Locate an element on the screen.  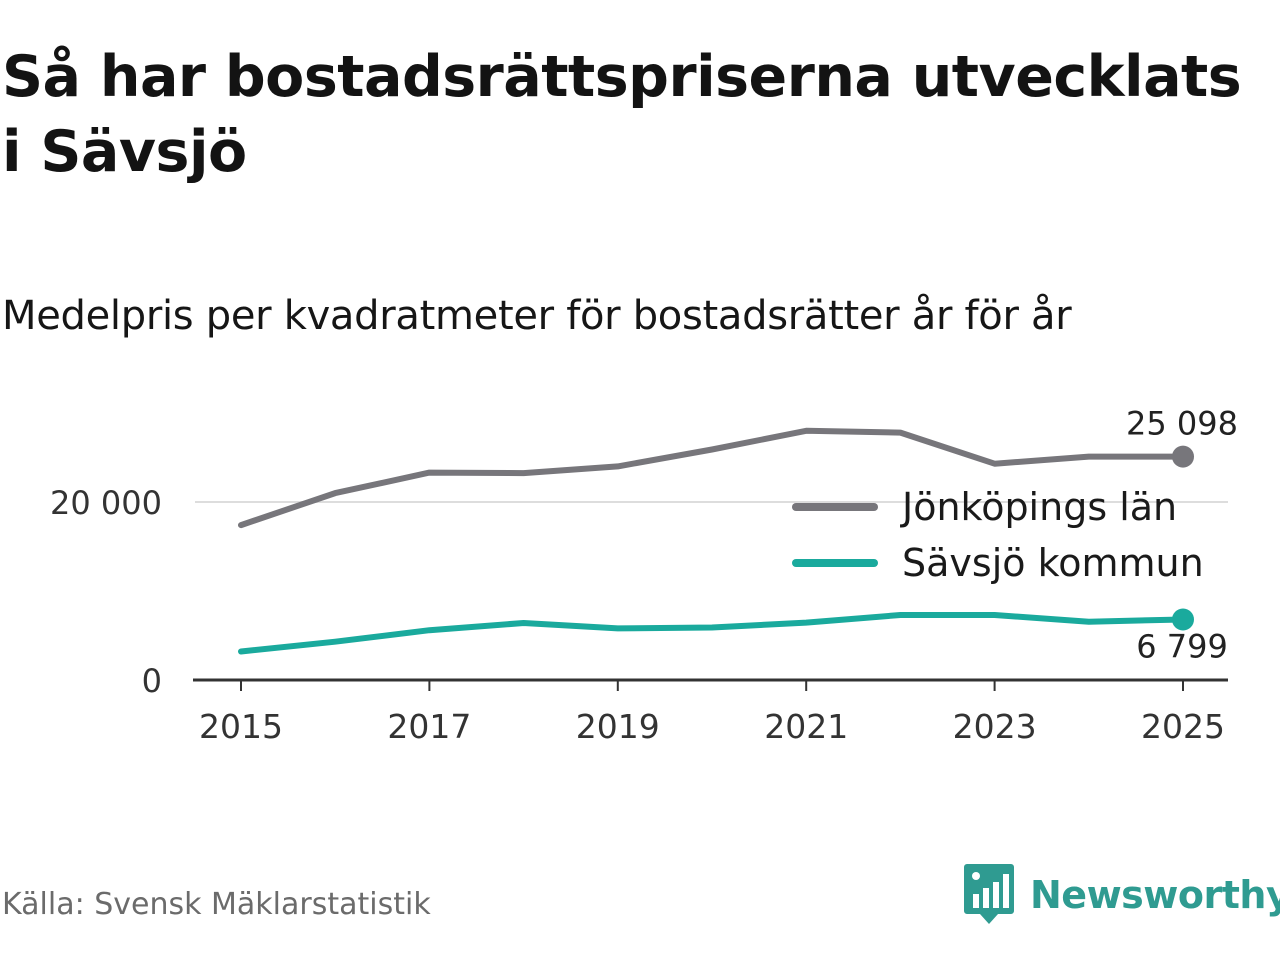
legend-label: Jönköpings län is located at coordinates (1038, 507).